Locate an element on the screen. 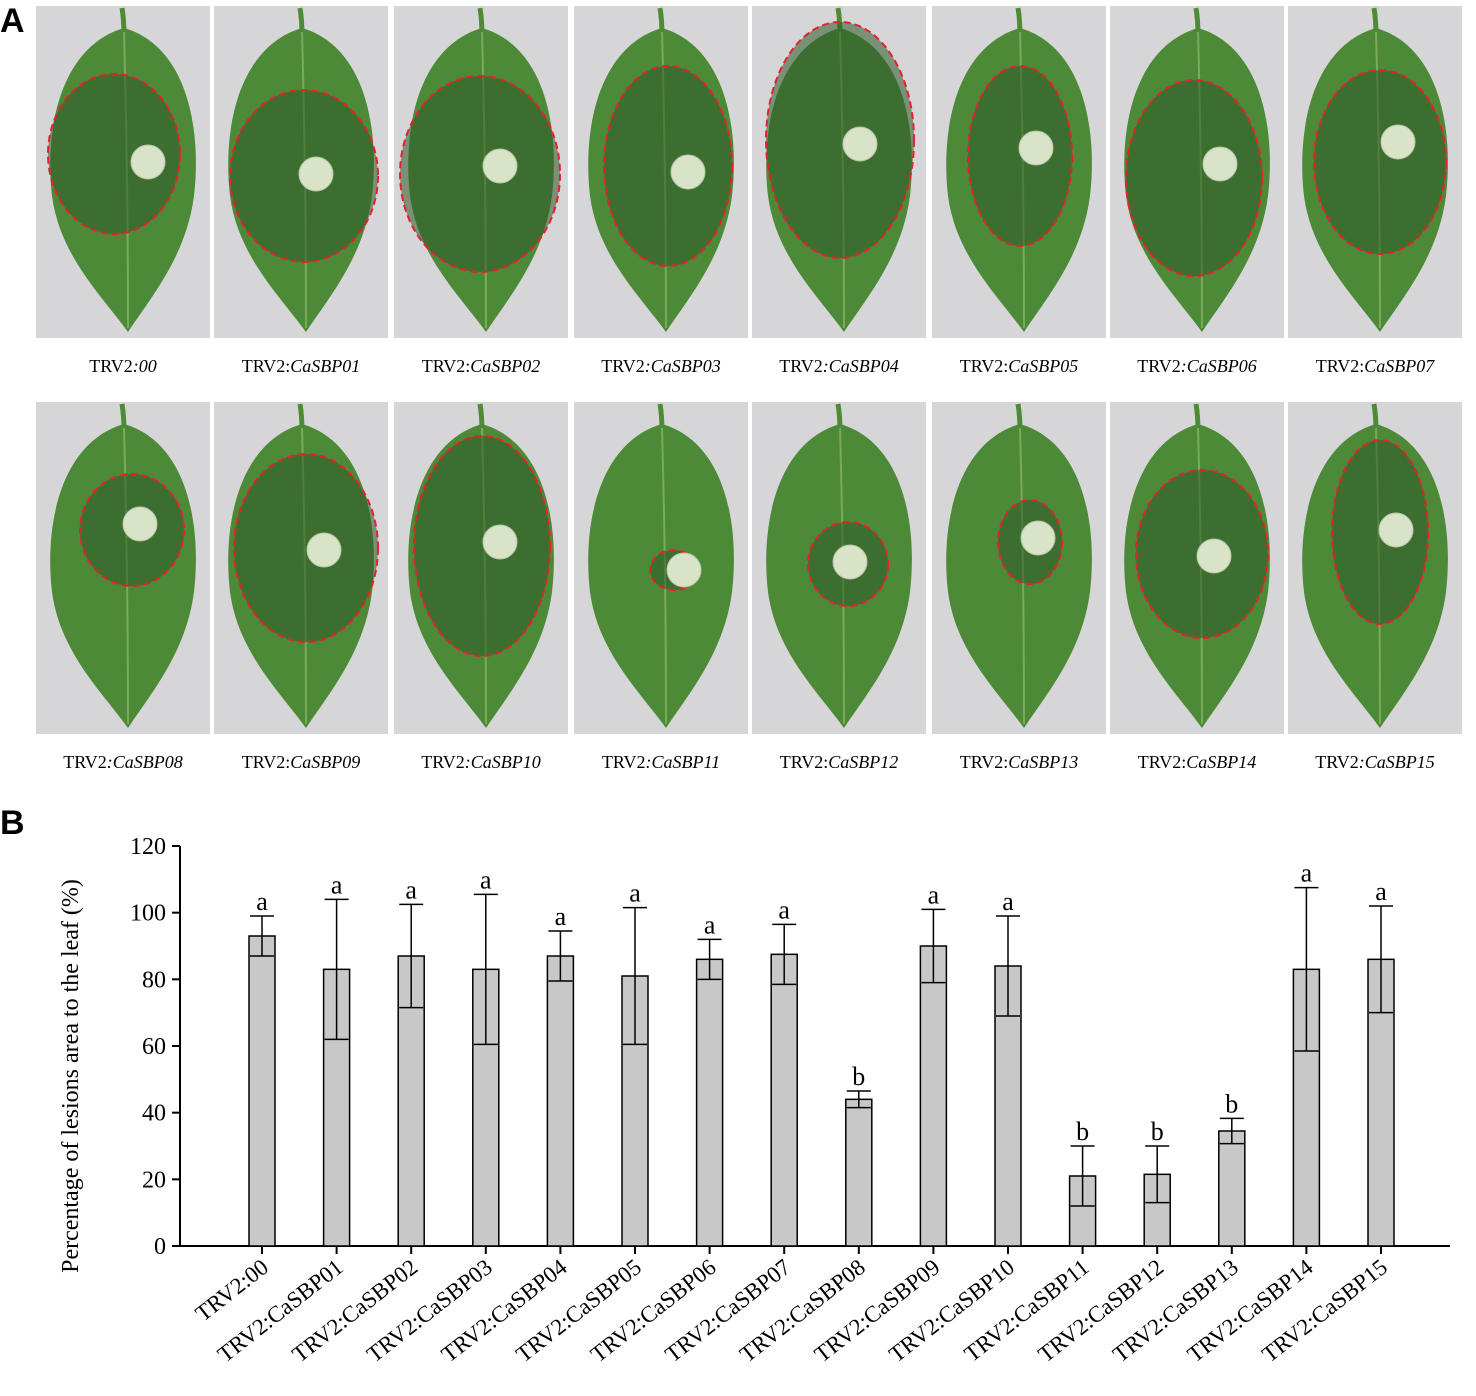 The image size is (1476, 1396). leaf-label: TRV2:CaSBP03 is located at coordinates (661, 366).